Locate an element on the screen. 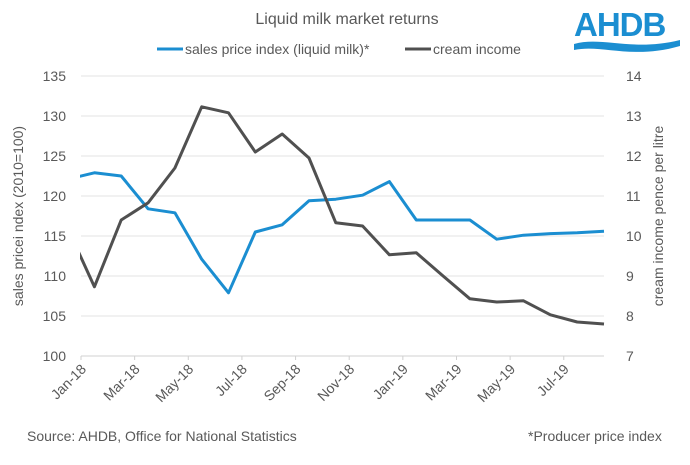 The image size is (690, 465). x-tick-label: Mar-18 is located at coordinates (121, 382).